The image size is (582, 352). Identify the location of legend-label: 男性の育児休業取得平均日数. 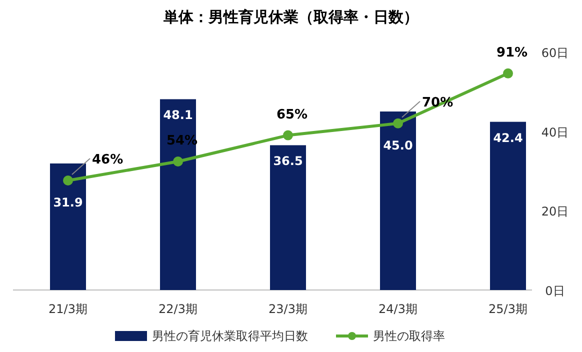
(230, 336).